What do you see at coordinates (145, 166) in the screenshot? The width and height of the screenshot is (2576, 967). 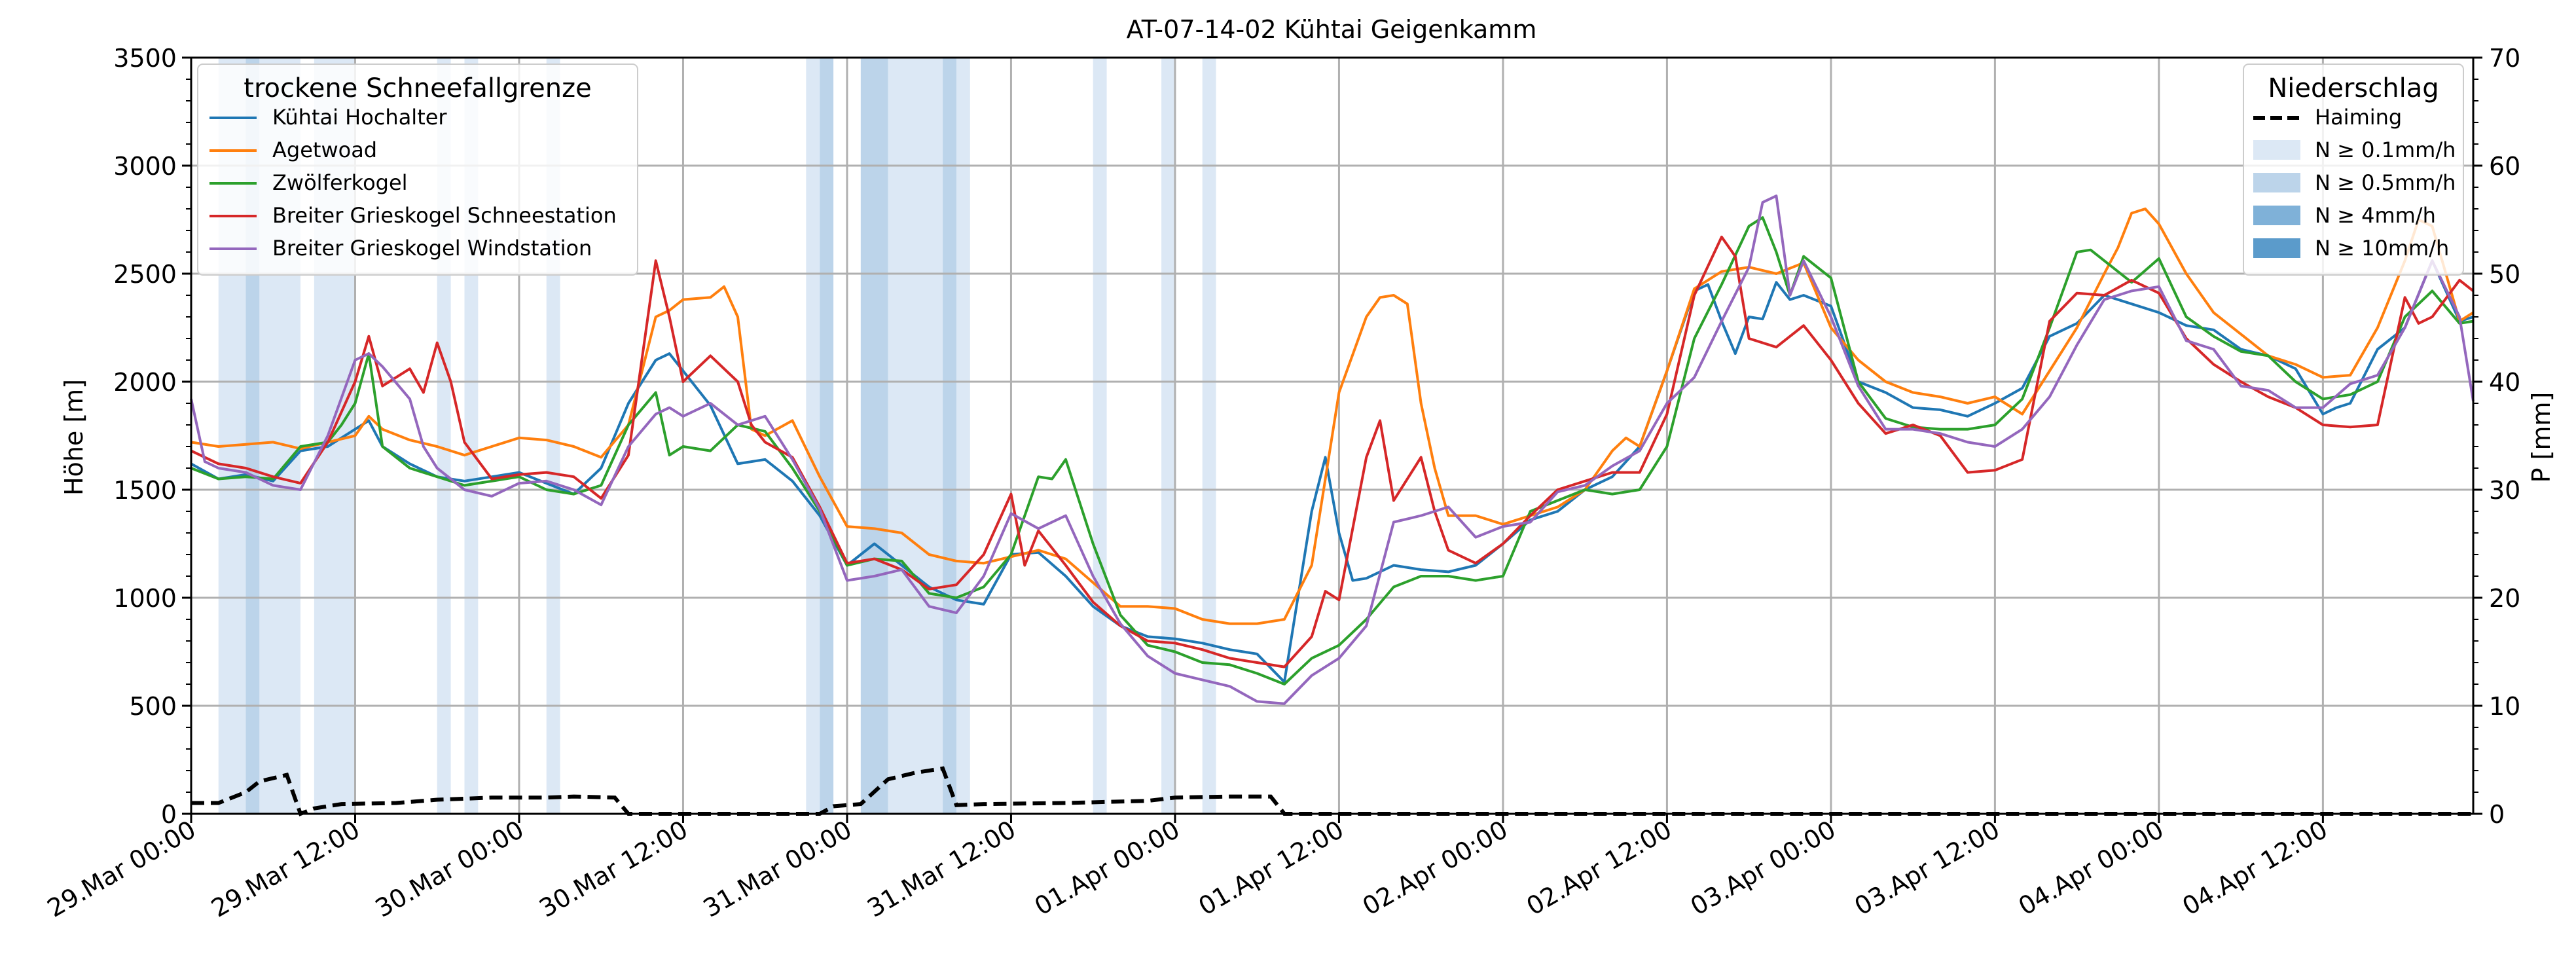 I see `y-tick-label: 3000` at bounding box center [145, 166].